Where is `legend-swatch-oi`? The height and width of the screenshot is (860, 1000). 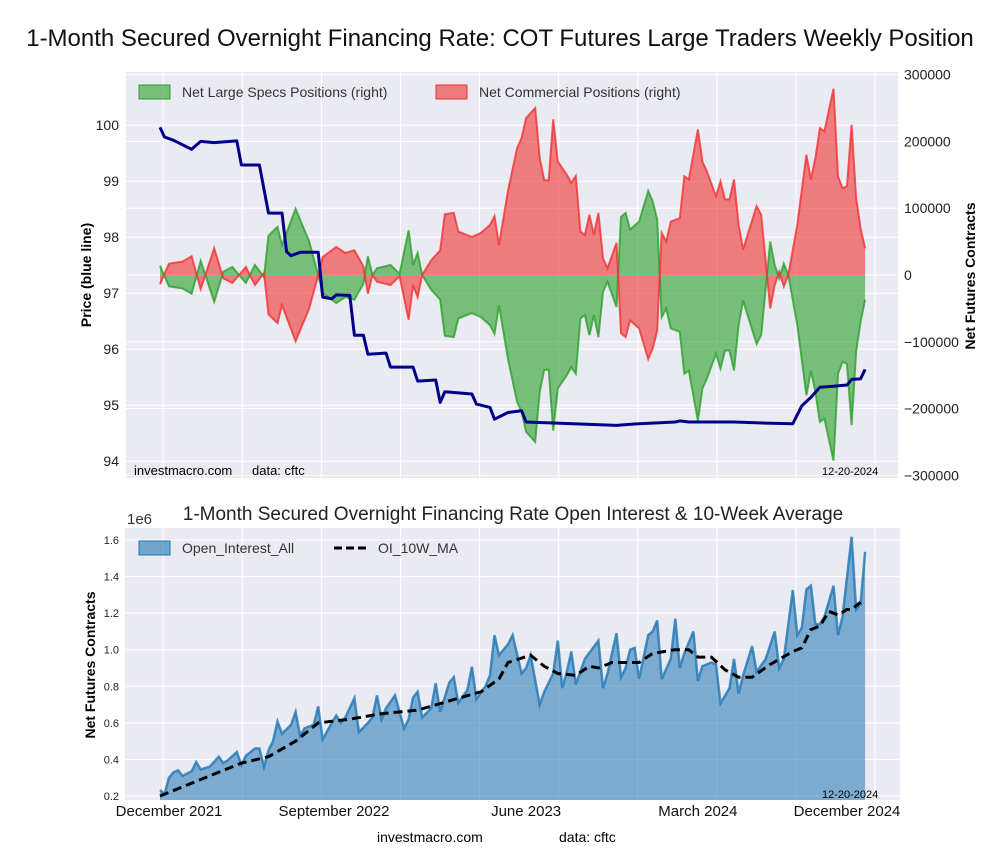
legend-swatch-oi is located at coordinates (154, 548).